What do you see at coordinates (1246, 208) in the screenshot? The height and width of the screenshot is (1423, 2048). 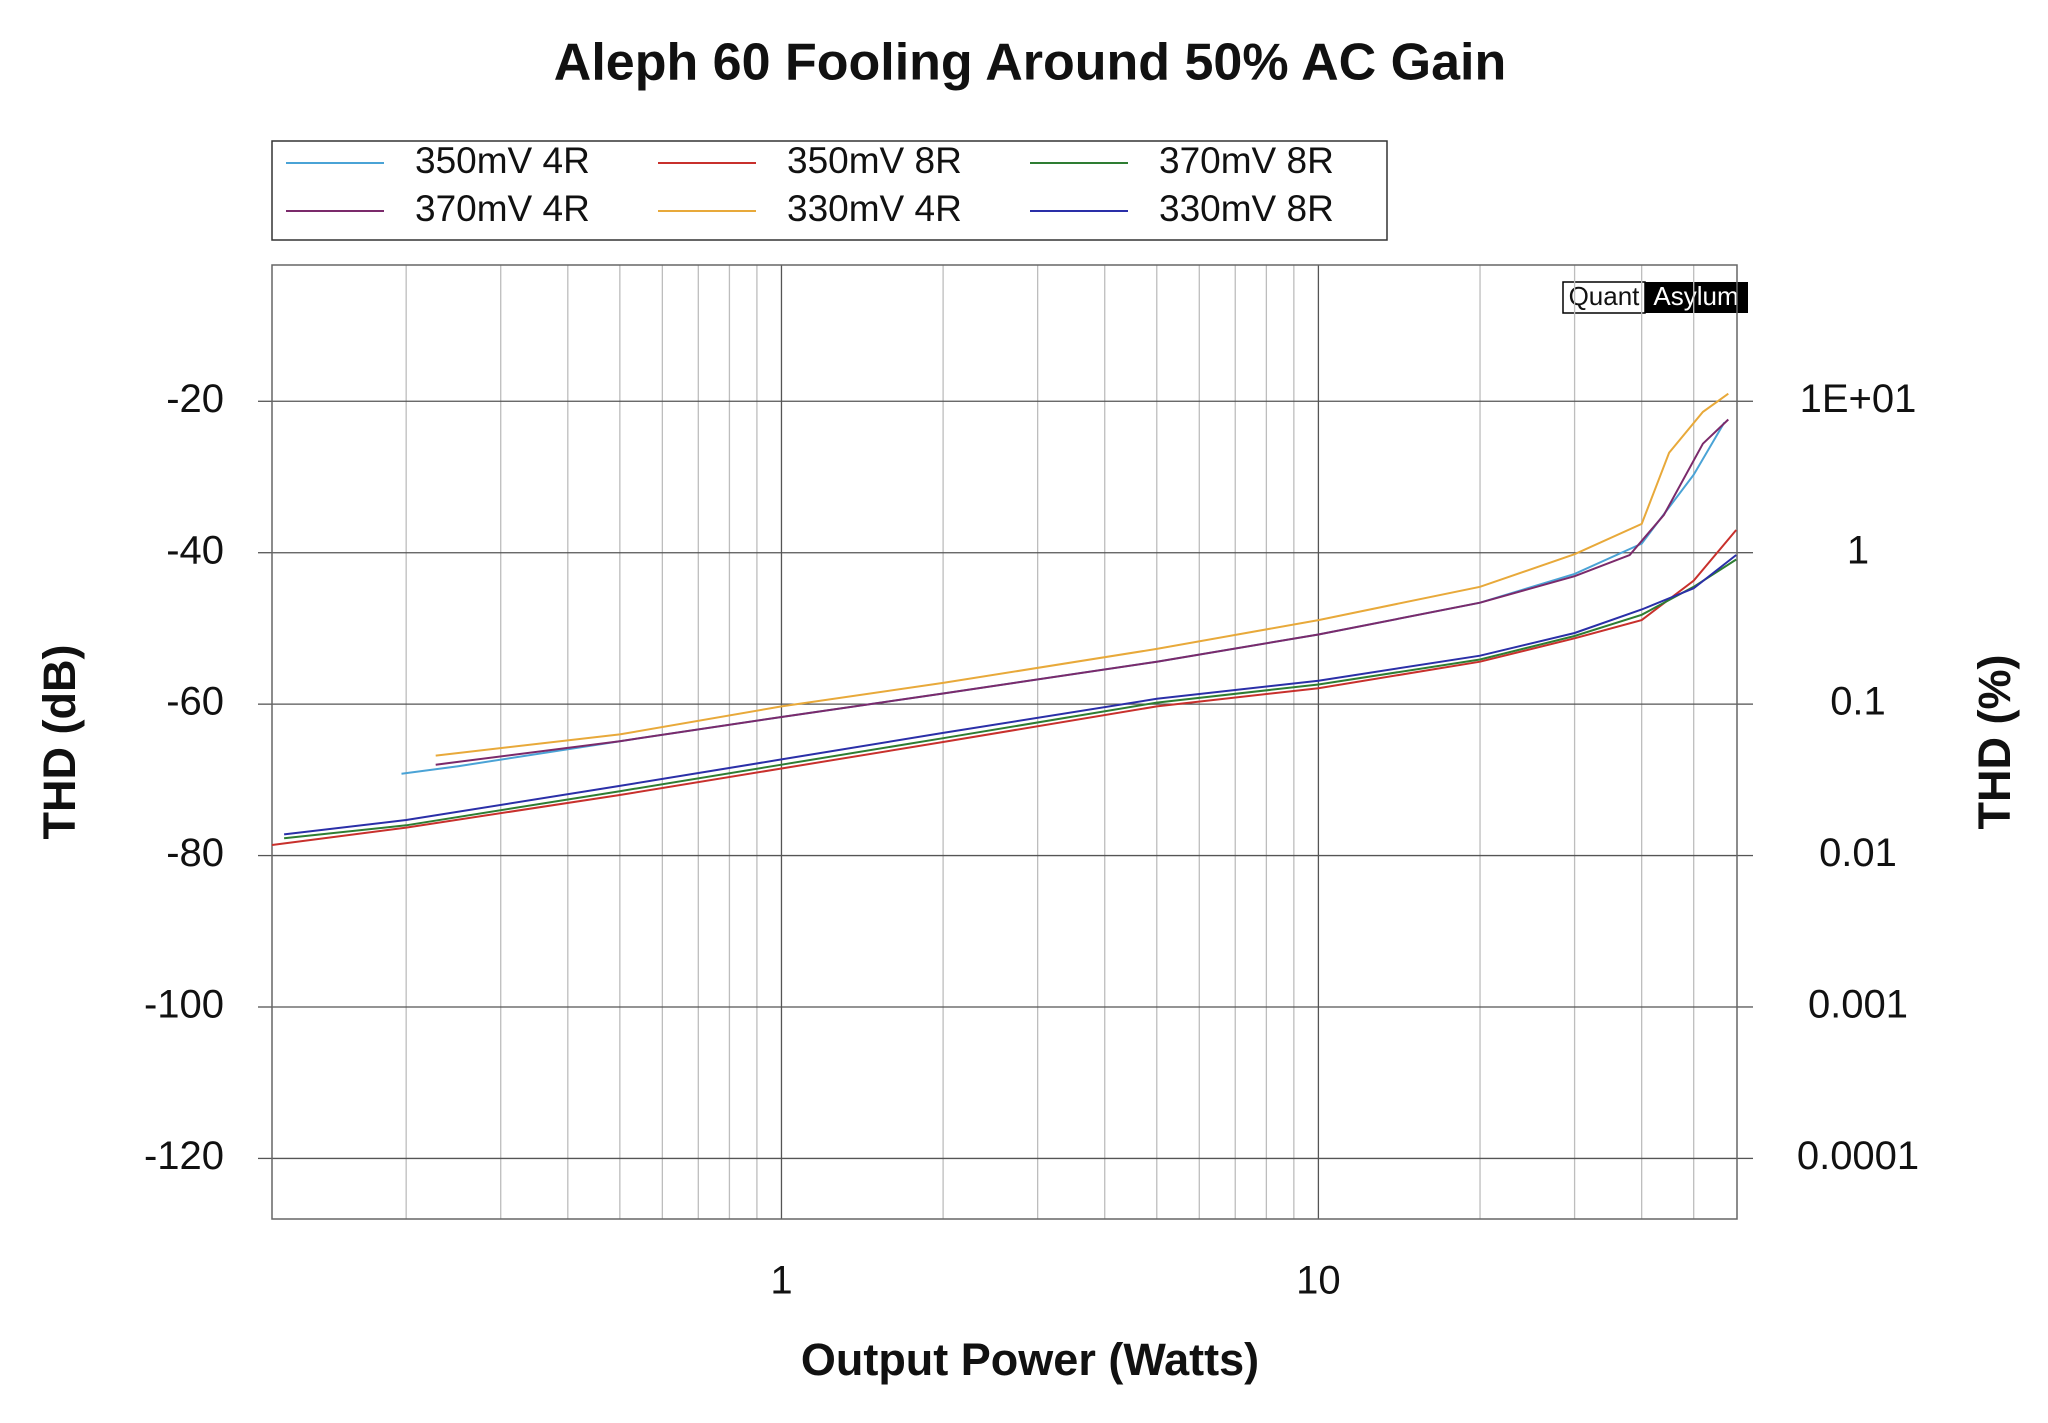 I see `legend-label: 330mV 8R` at bounding box center [1246, 208].